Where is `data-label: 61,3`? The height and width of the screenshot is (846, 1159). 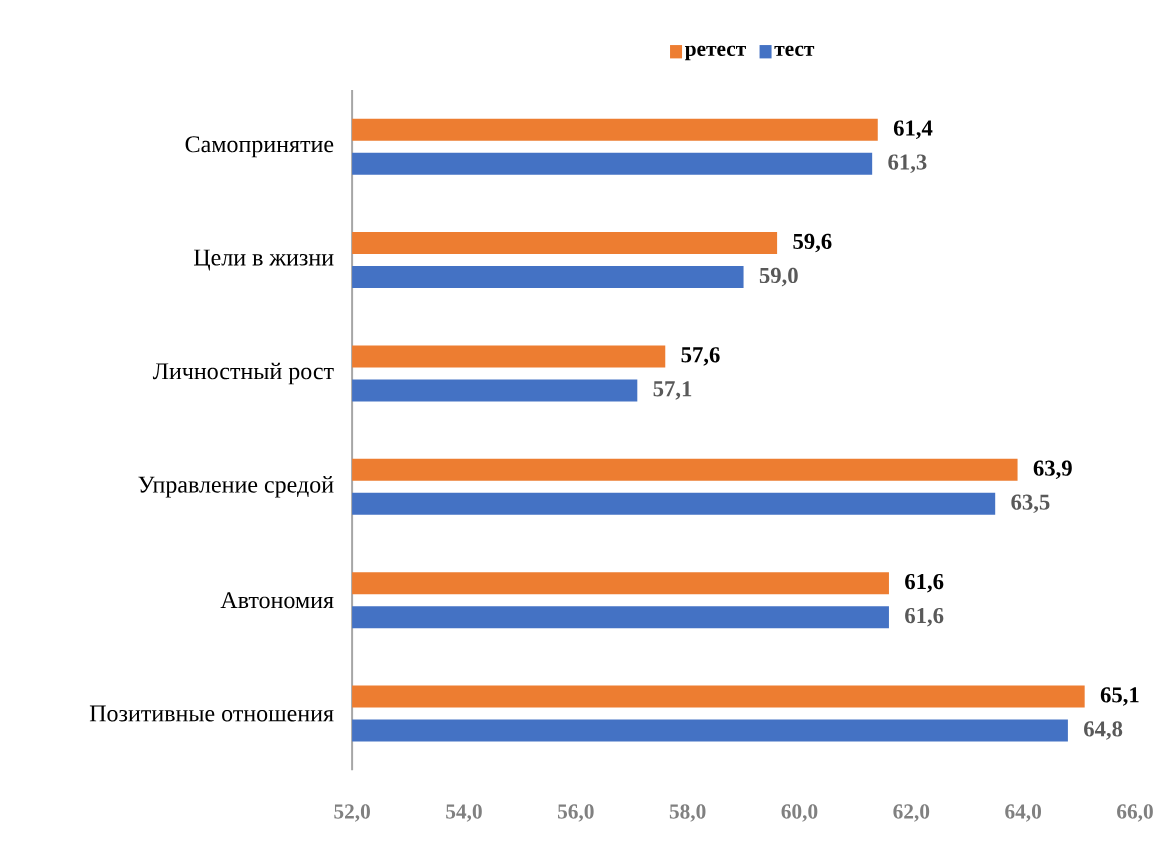 data-label: 61,3 is located at coordinates (907, 163).